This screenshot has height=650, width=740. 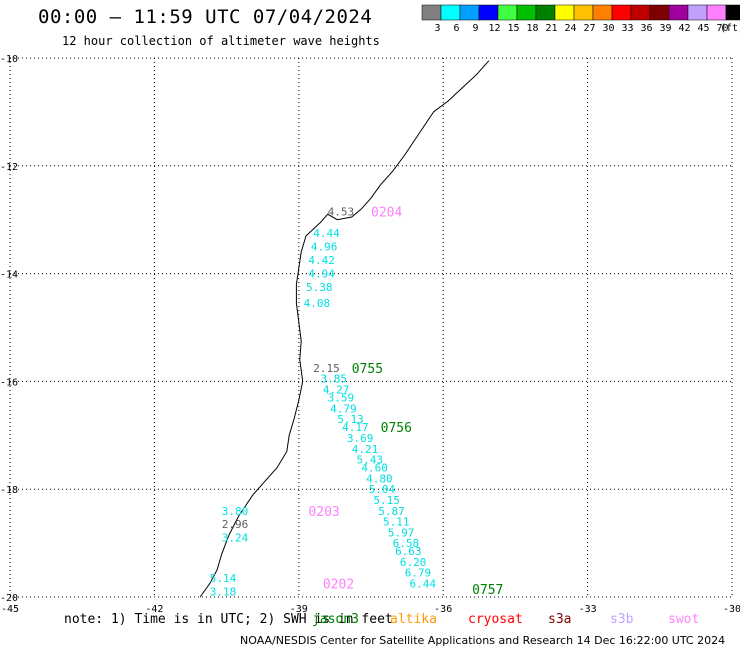 What do you see at coordinates (608, 28) in the screenshot?
I see `legend-label: 30` at bounding box center [608, 28].